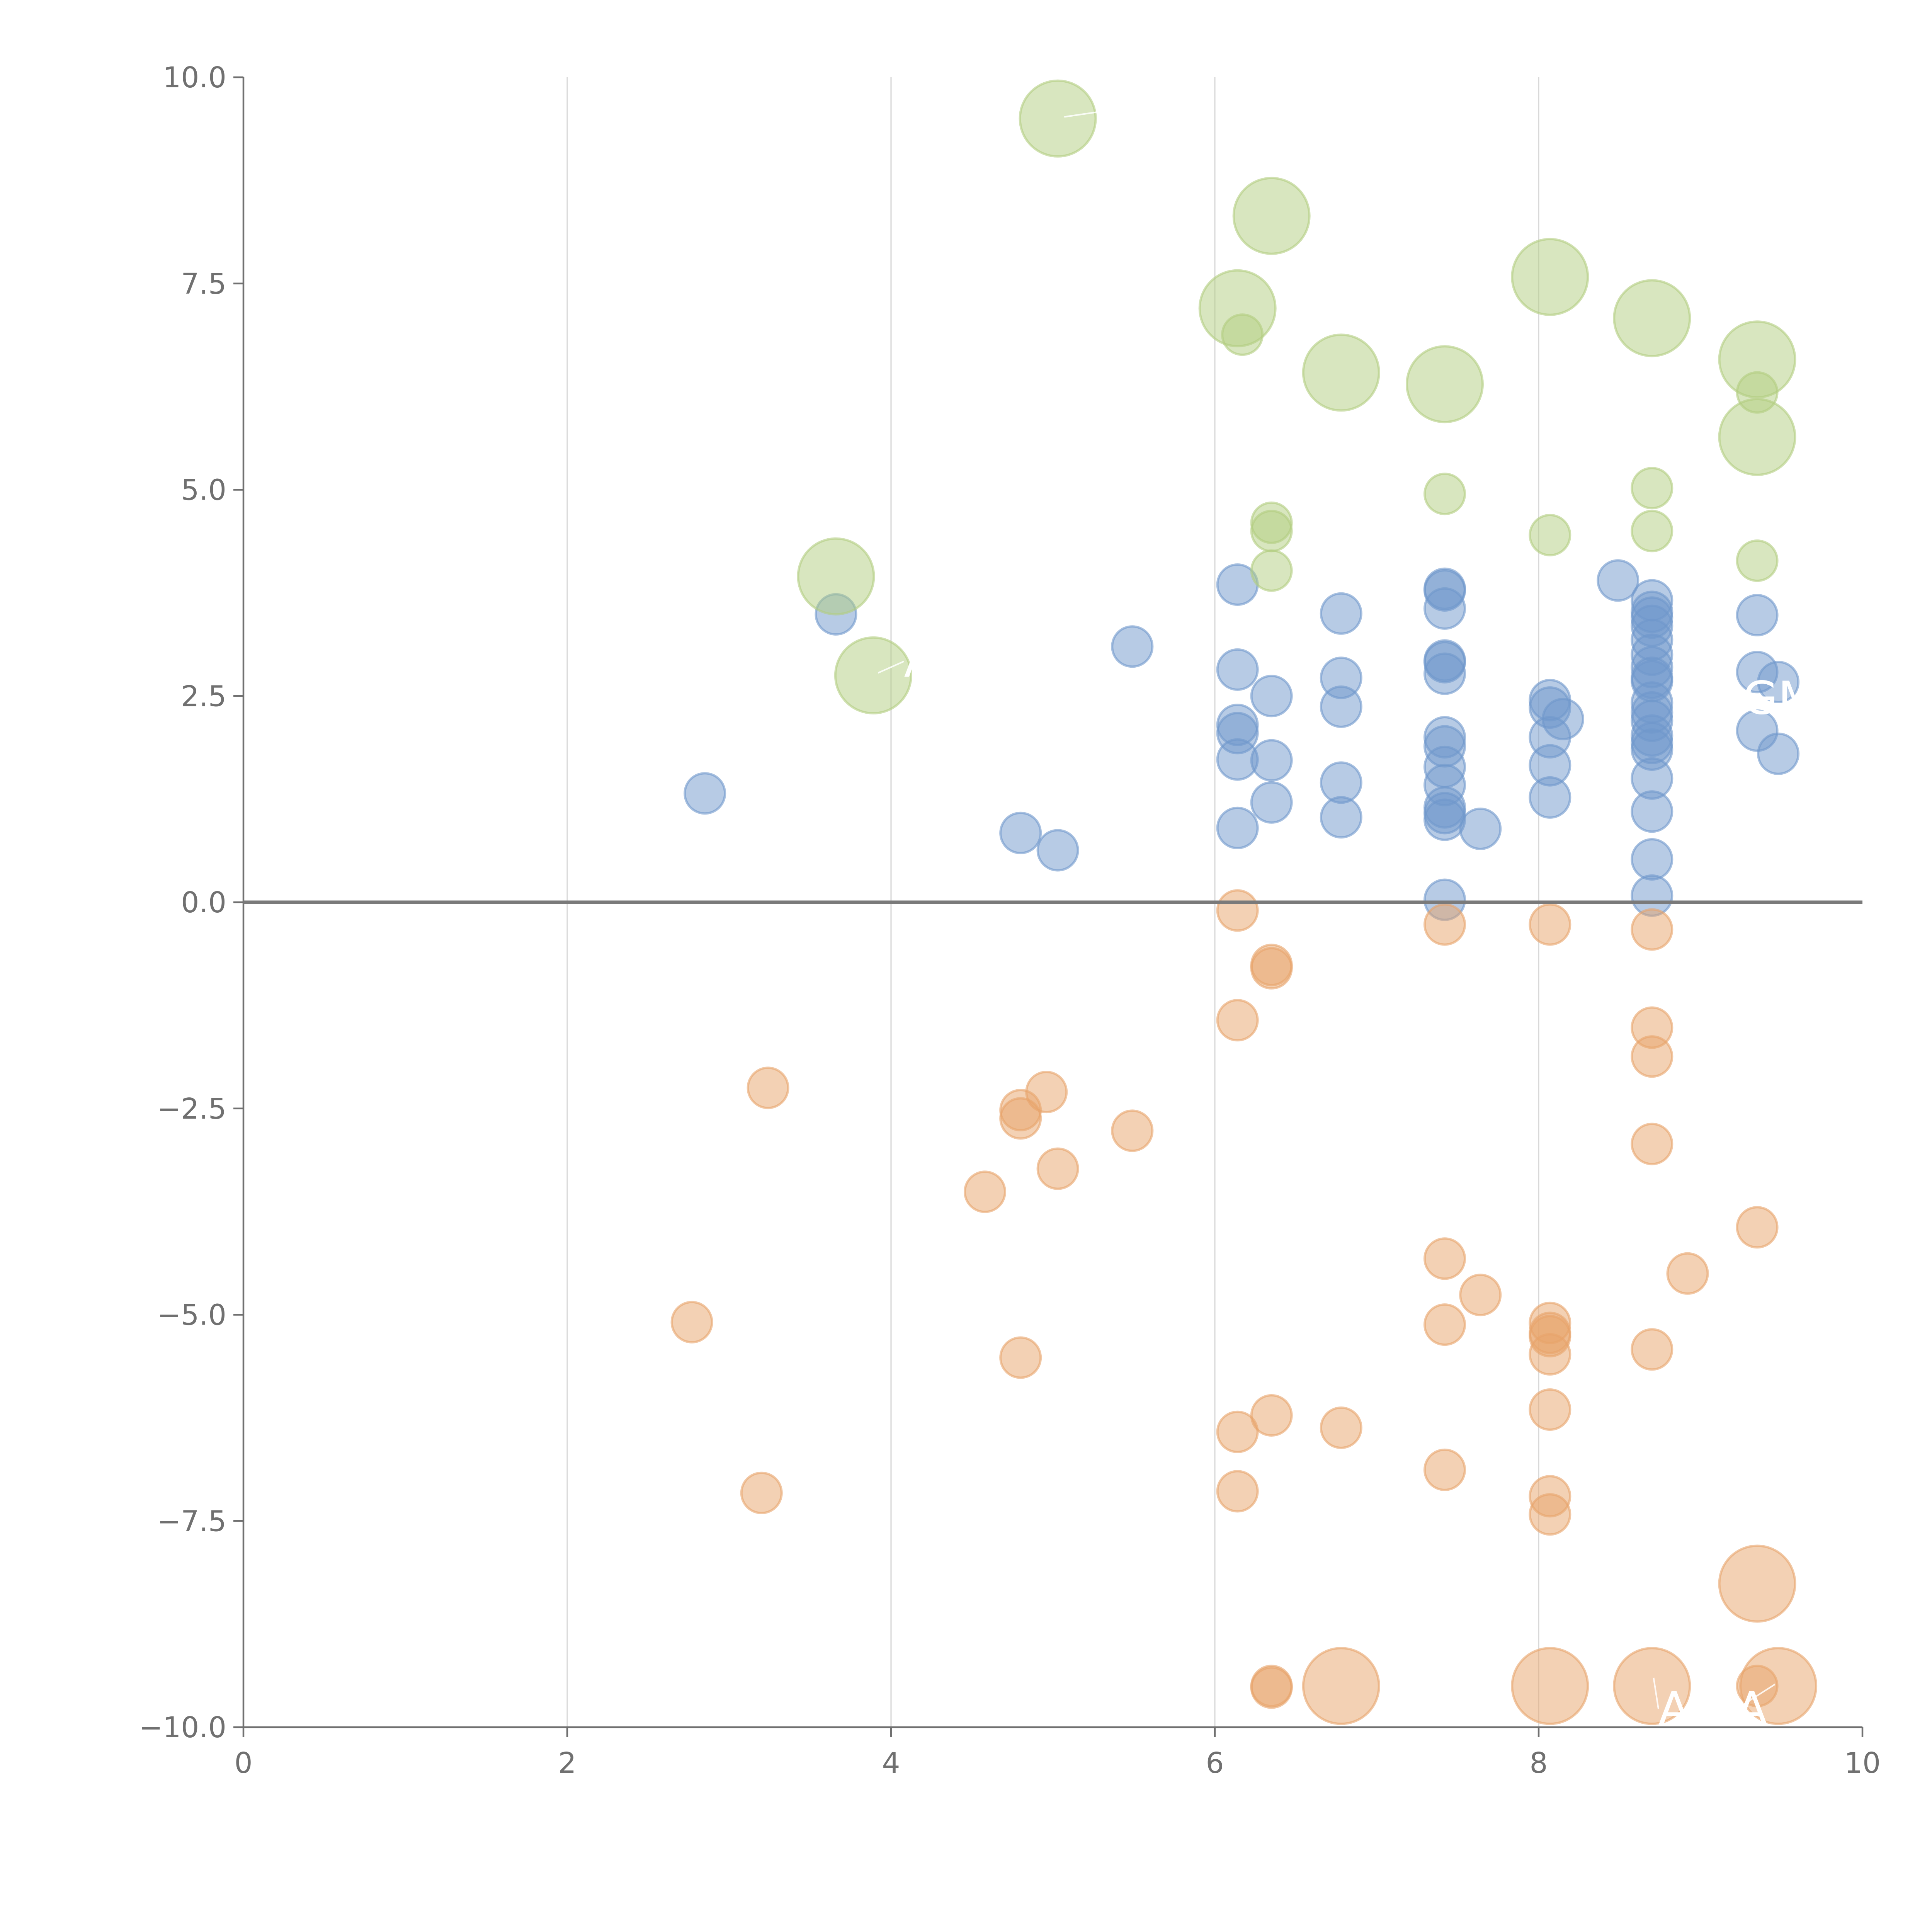 This screenshot has width=1932, height=1932. I want to click on x-tick-label: 10, so click(1863, 1764).